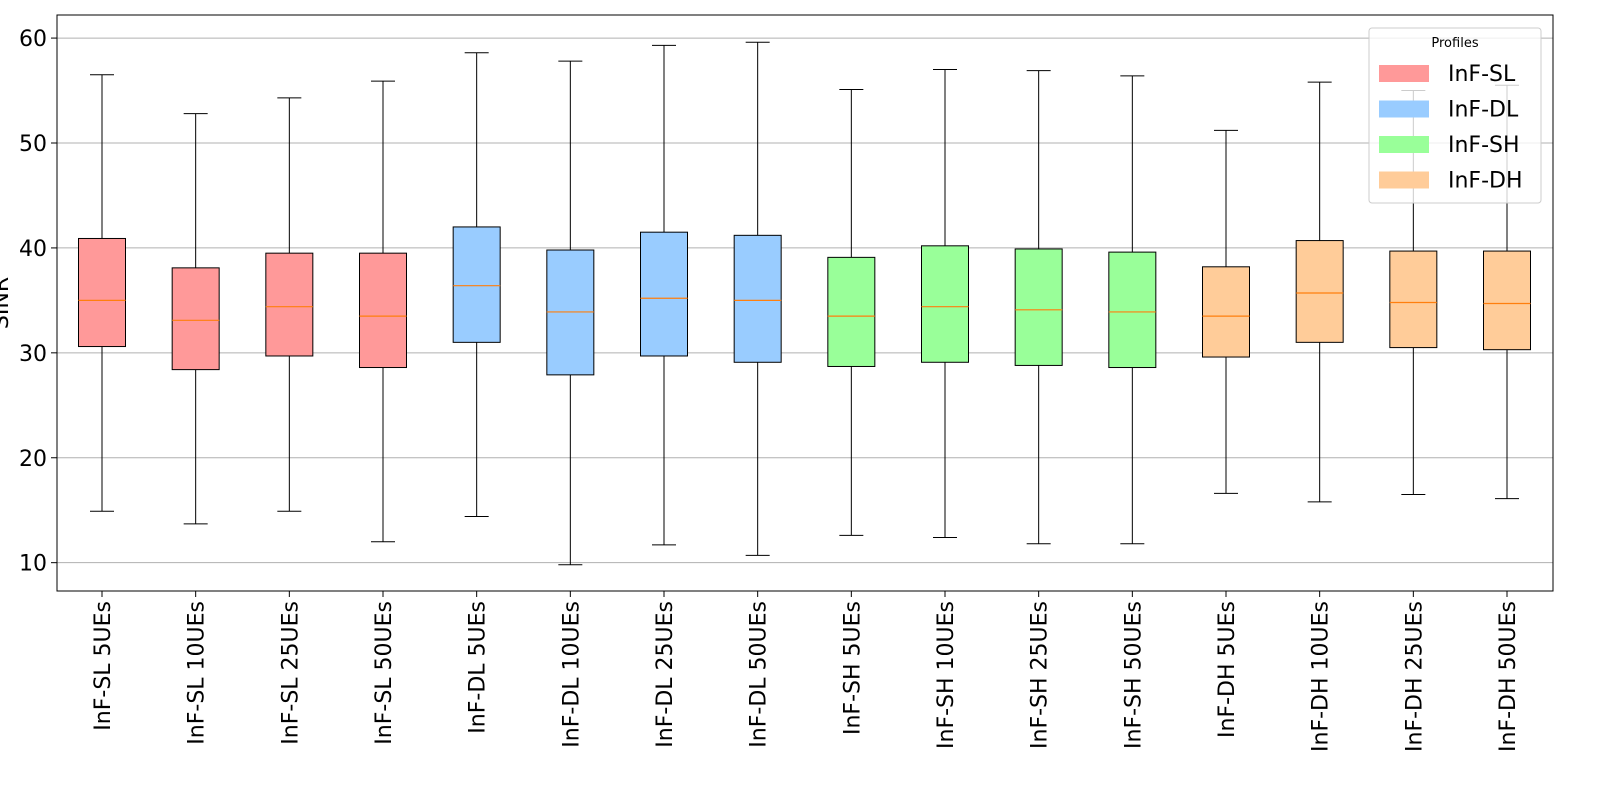 Image resolution: width=1600 pixels, height=800 pixels. What do you see at coordinates (852, 668) in the screenshot?
I see `x-tick-label: InF-SH 5UEs` at bounding box center [852, 668].